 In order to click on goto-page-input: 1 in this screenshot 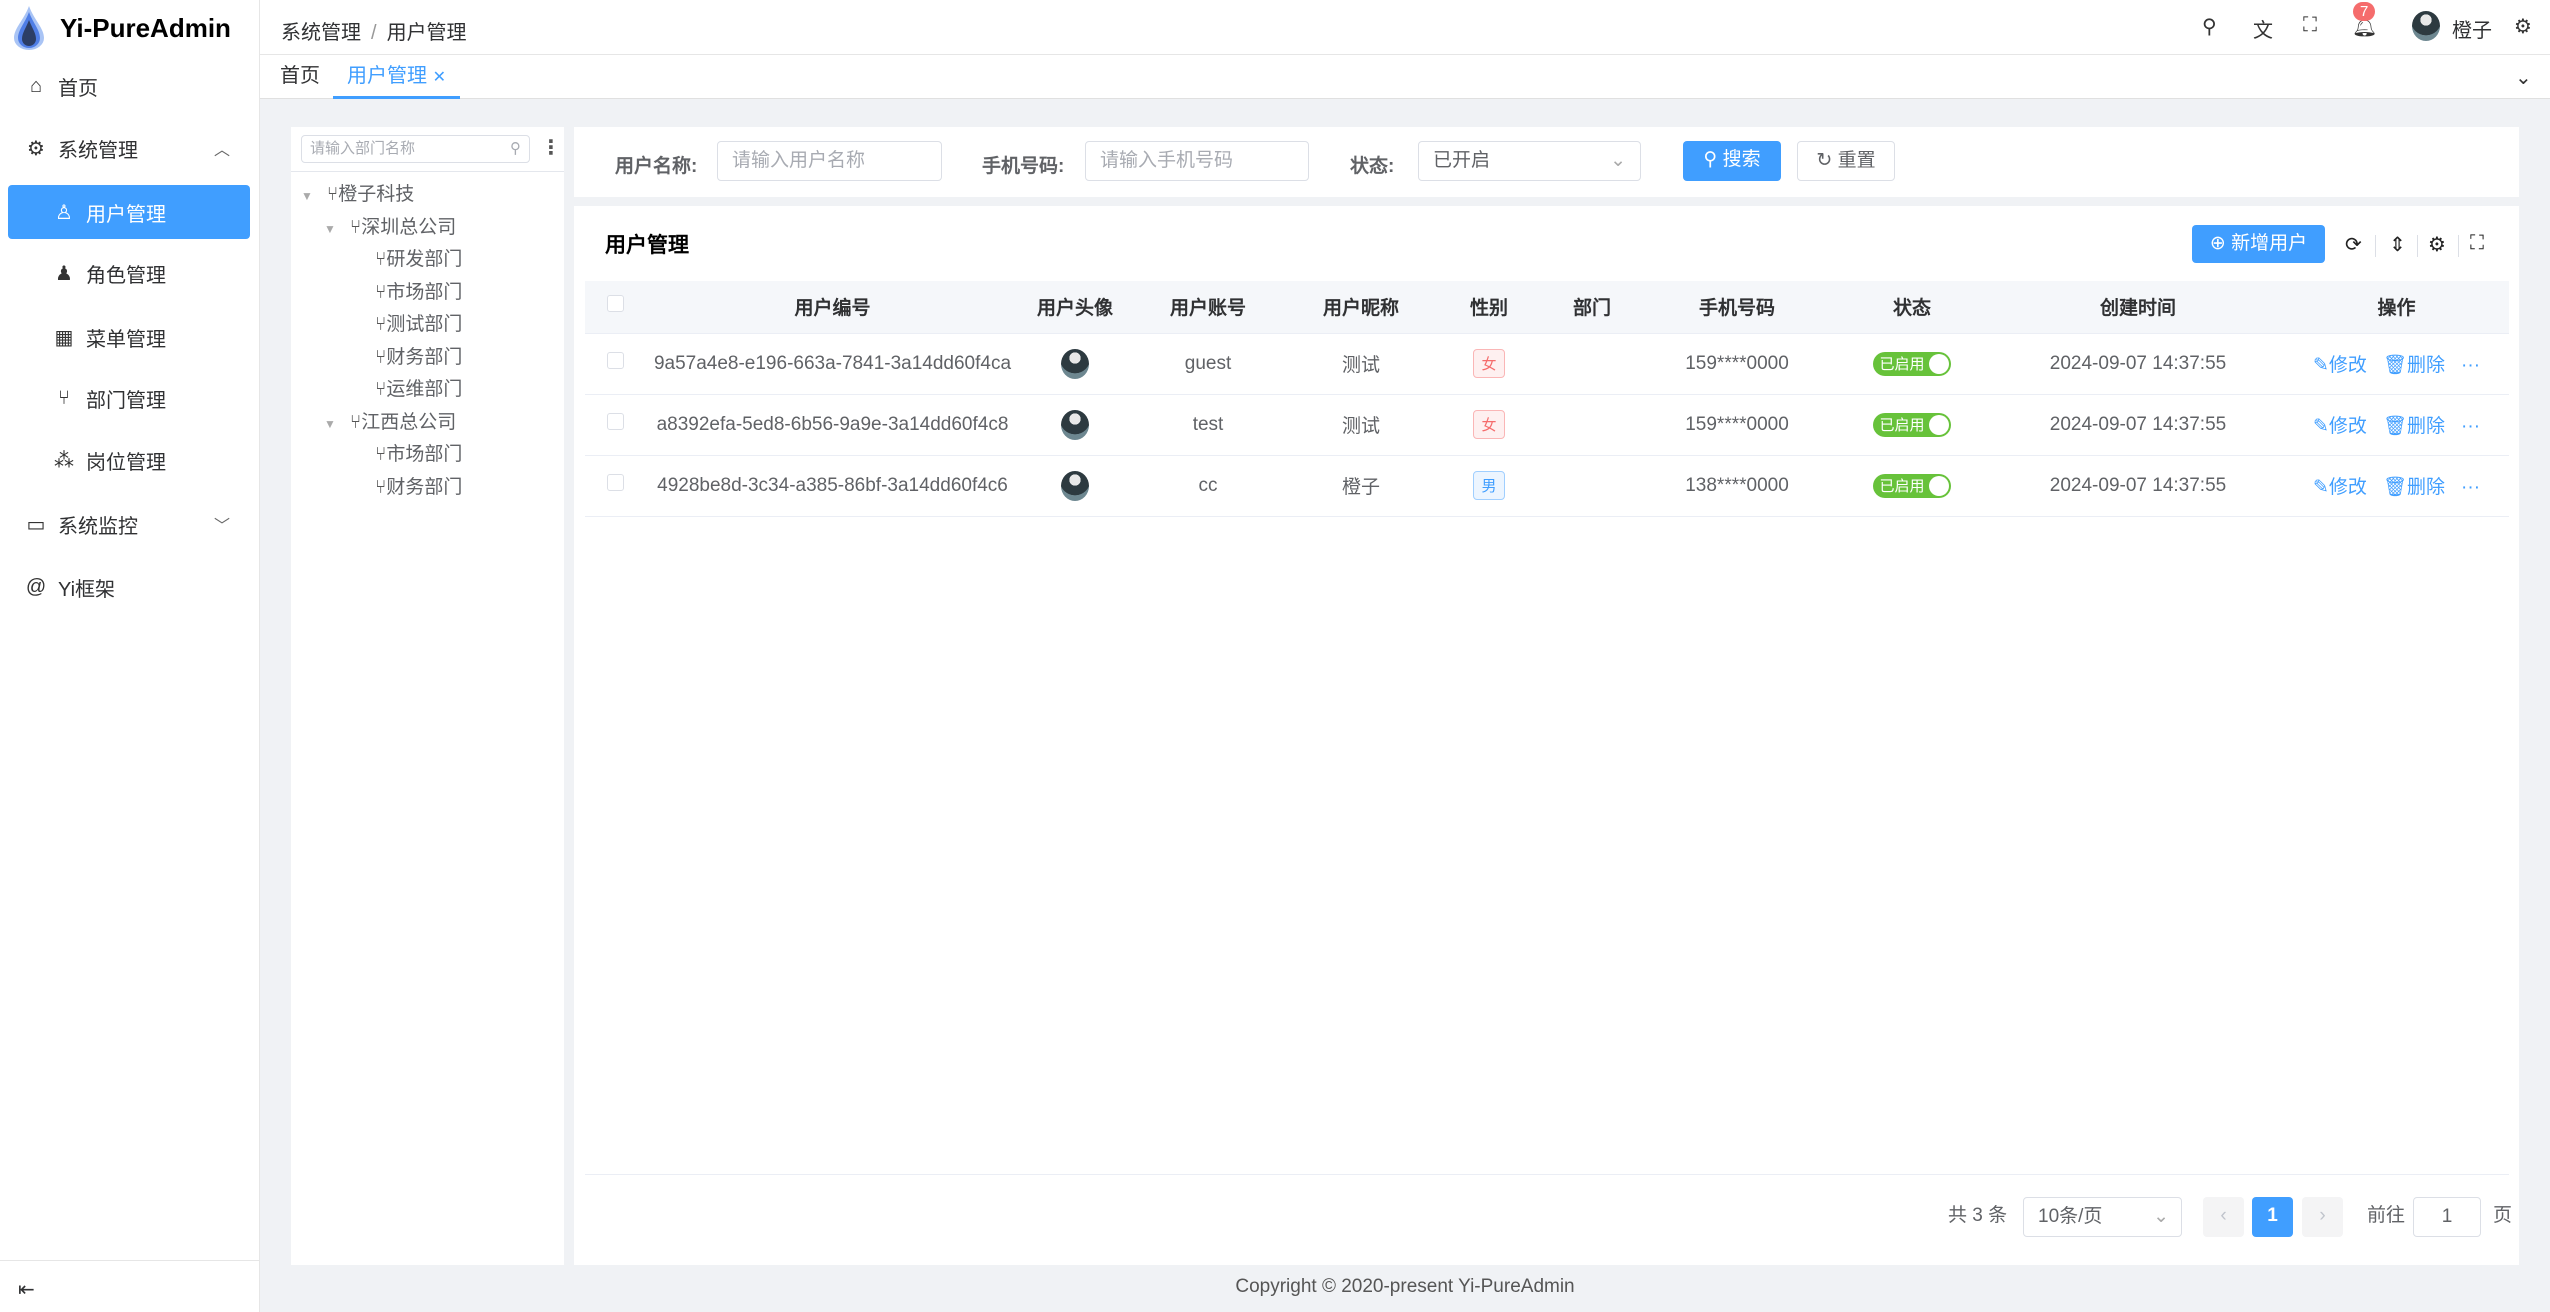, I will do `click(2447, 1217)`.